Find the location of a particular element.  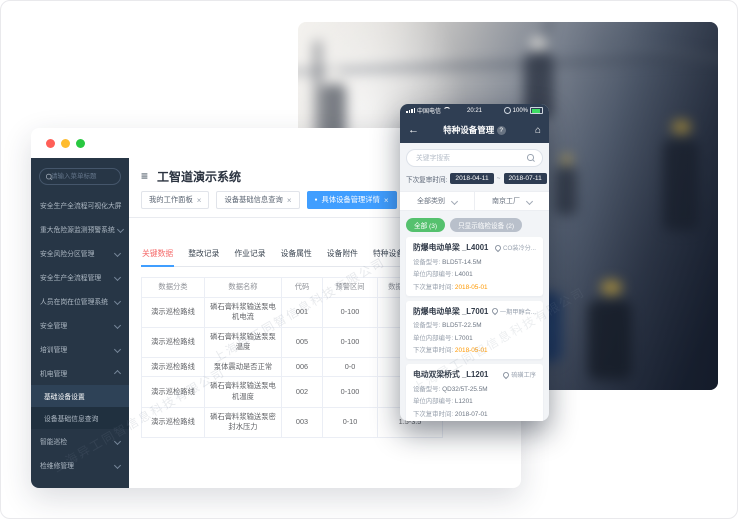

table-header-row: 数据分类 数据名称 代码 预警区间 数据控制区间 is located at coordinates (292, 287).